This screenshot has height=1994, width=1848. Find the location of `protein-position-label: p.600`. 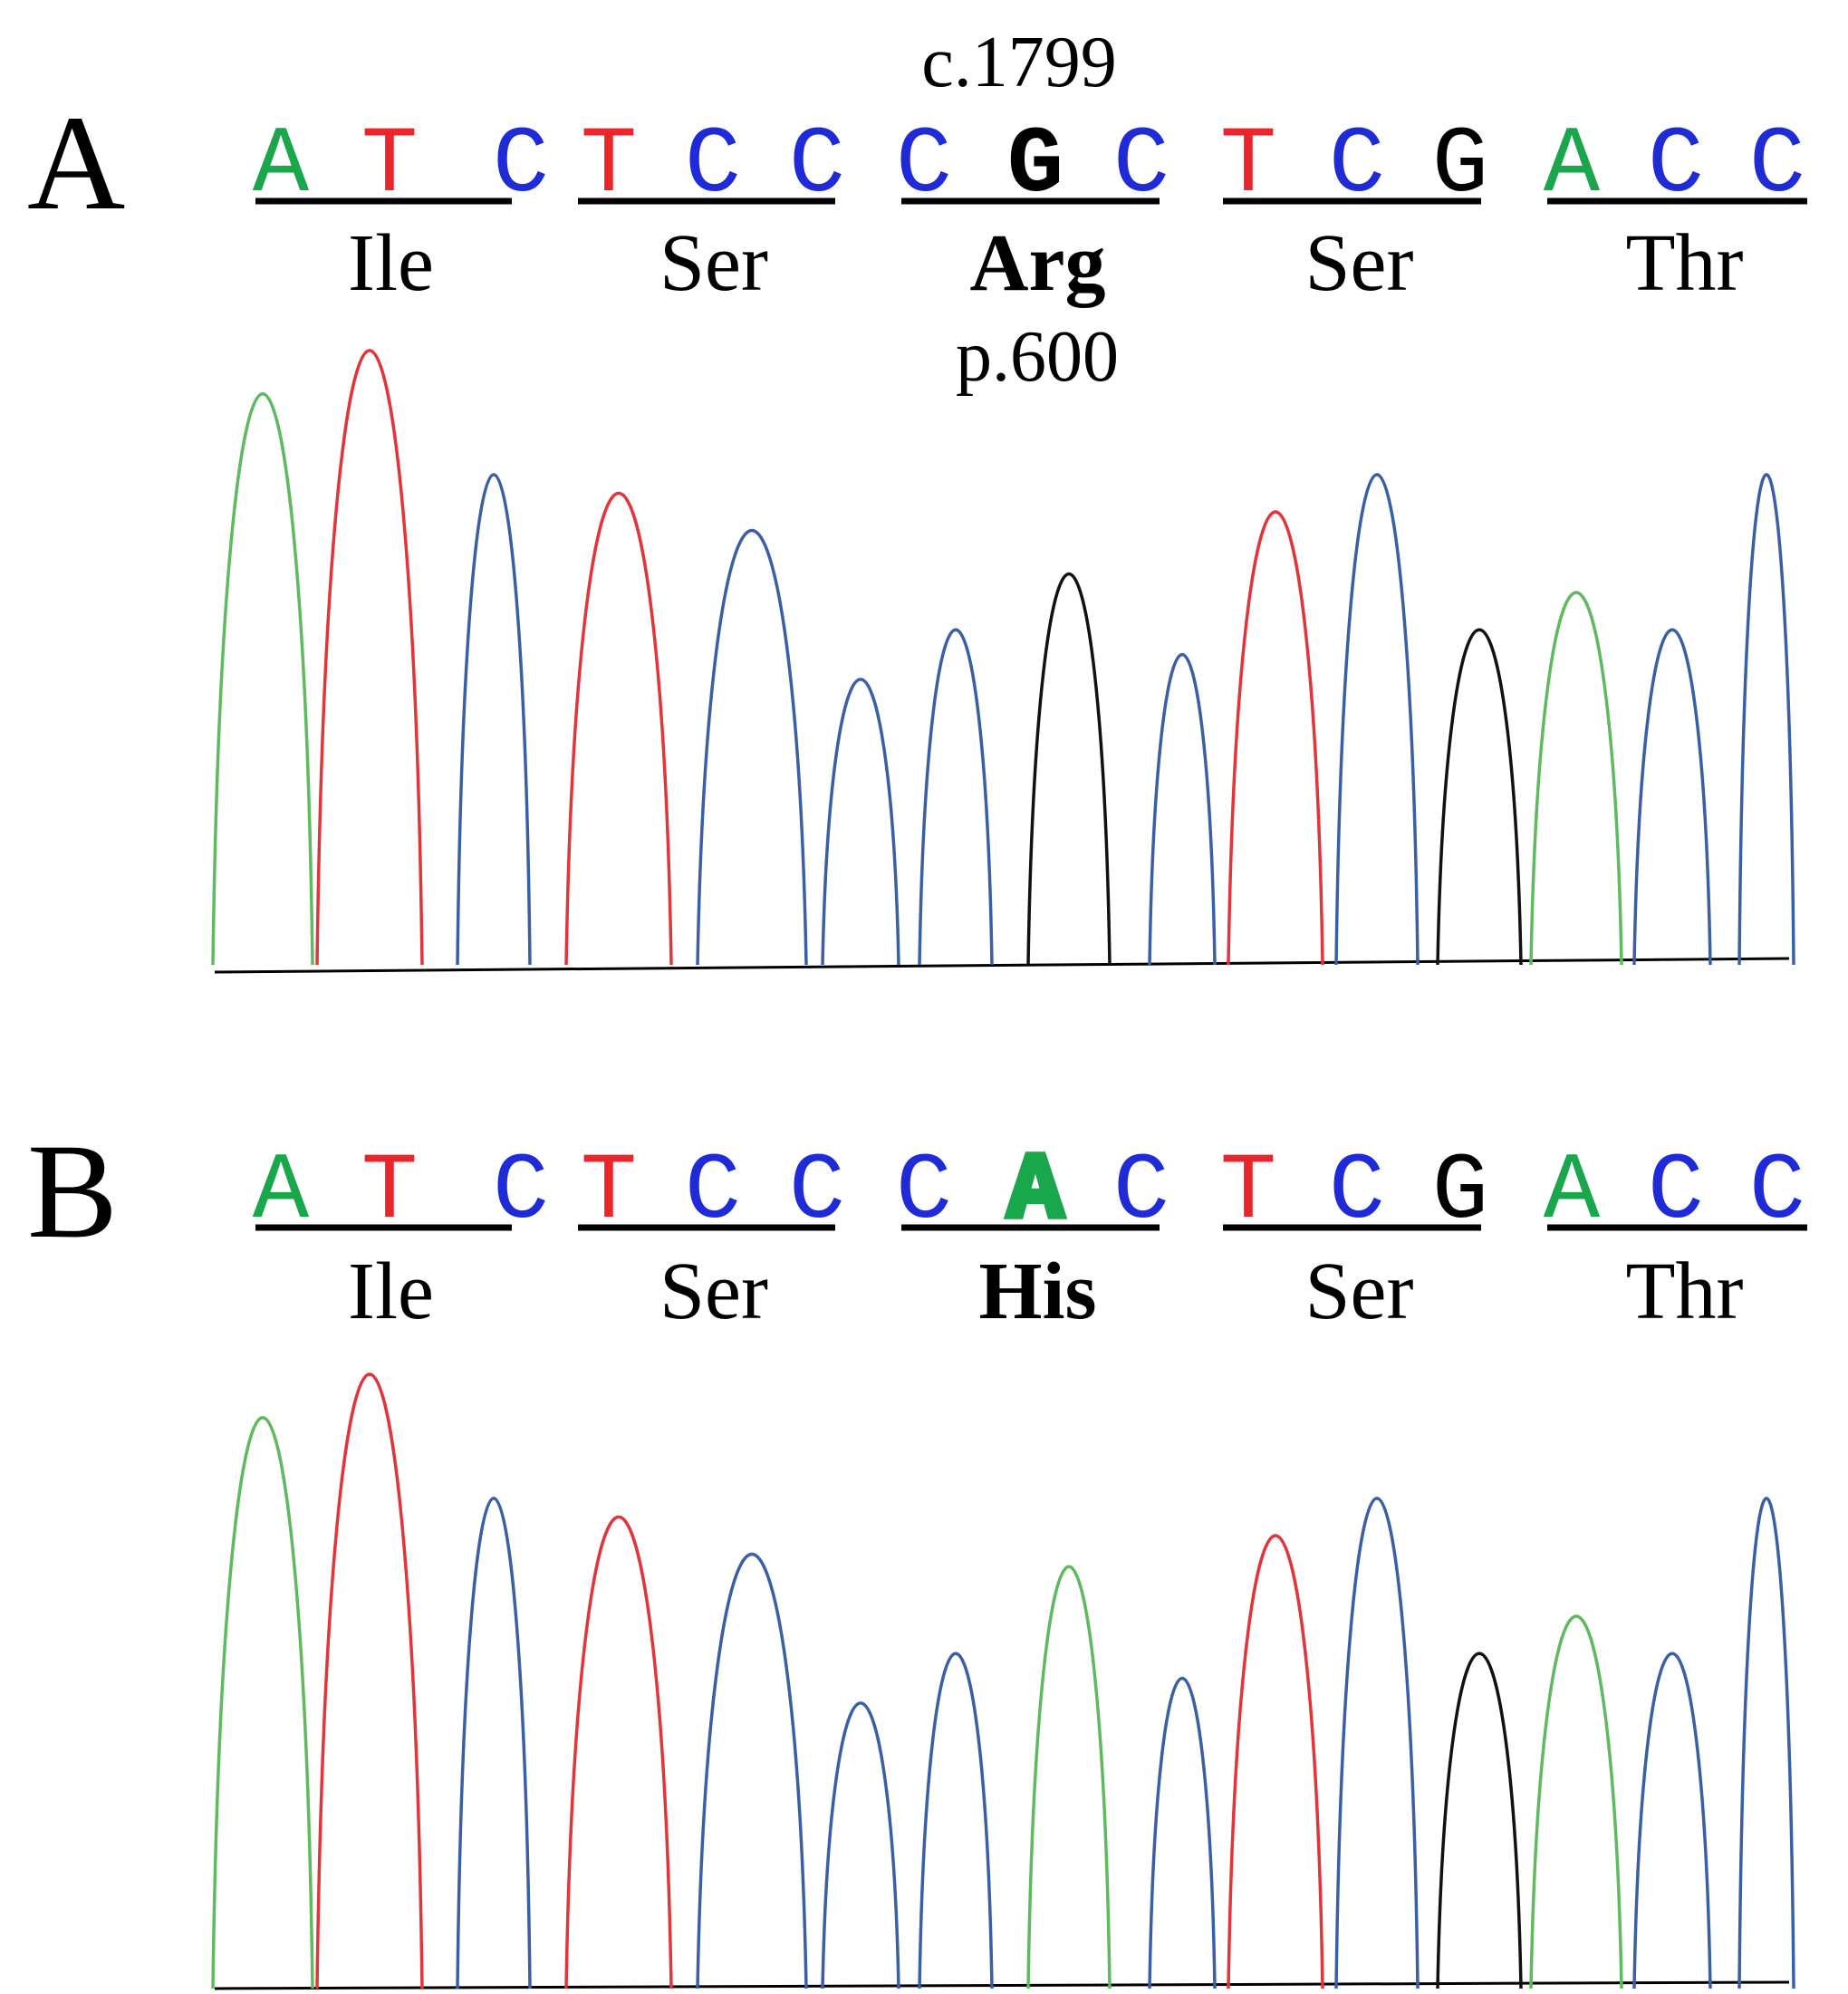

protein-position-label: p.600 is located at coordinates (1037, 357).